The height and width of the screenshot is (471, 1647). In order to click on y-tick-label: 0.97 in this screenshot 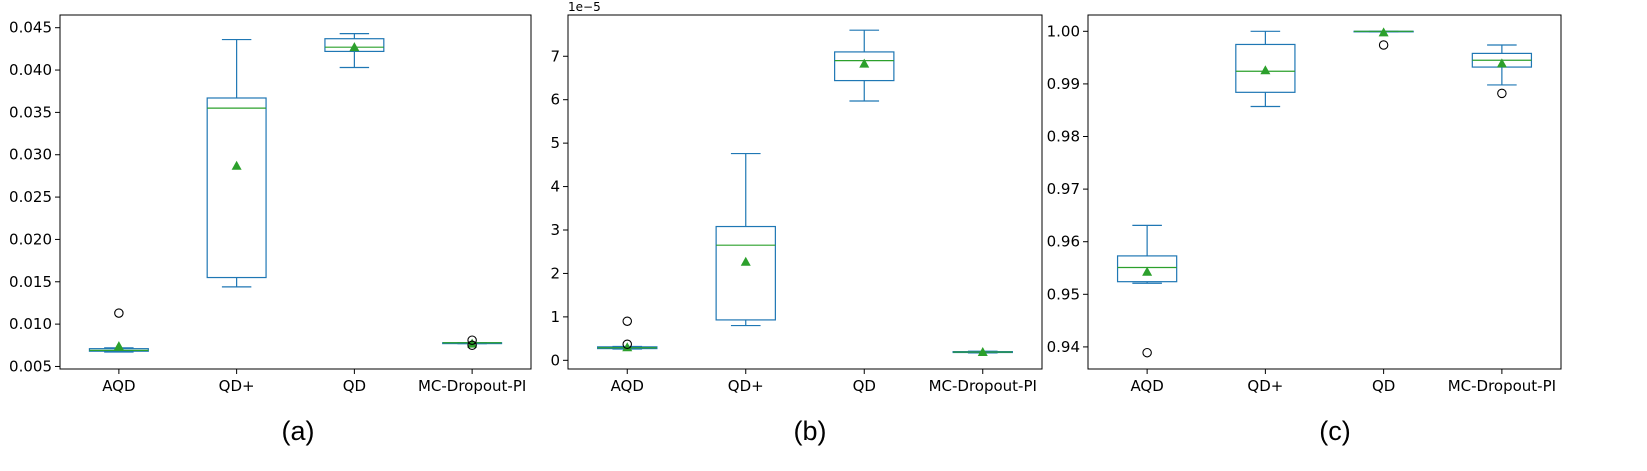, I will do `click(1063, 189)`.